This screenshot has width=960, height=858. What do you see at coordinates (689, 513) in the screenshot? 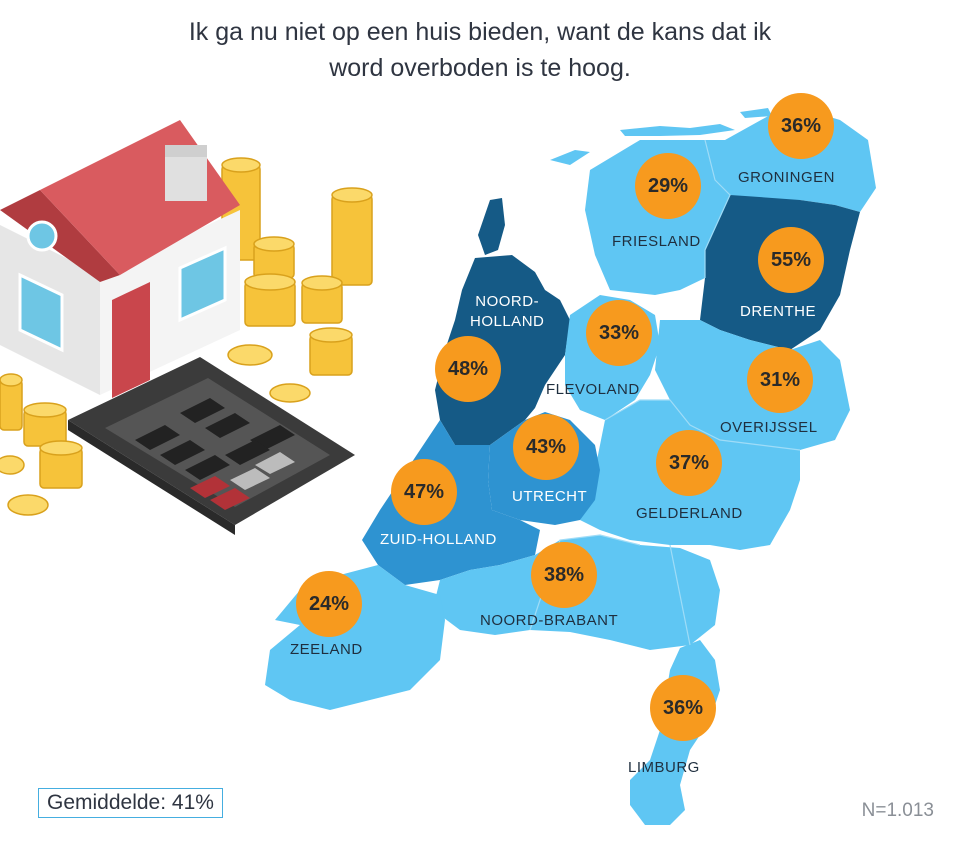
I see `label-gelderland: GELDERLAND` at bounding box center [689, 513].